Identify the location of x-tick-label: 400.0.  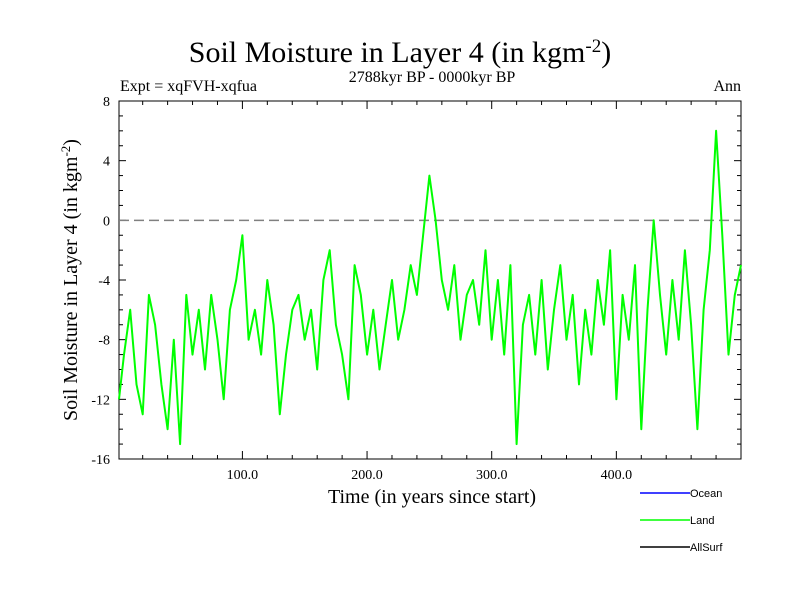
(617, 475).